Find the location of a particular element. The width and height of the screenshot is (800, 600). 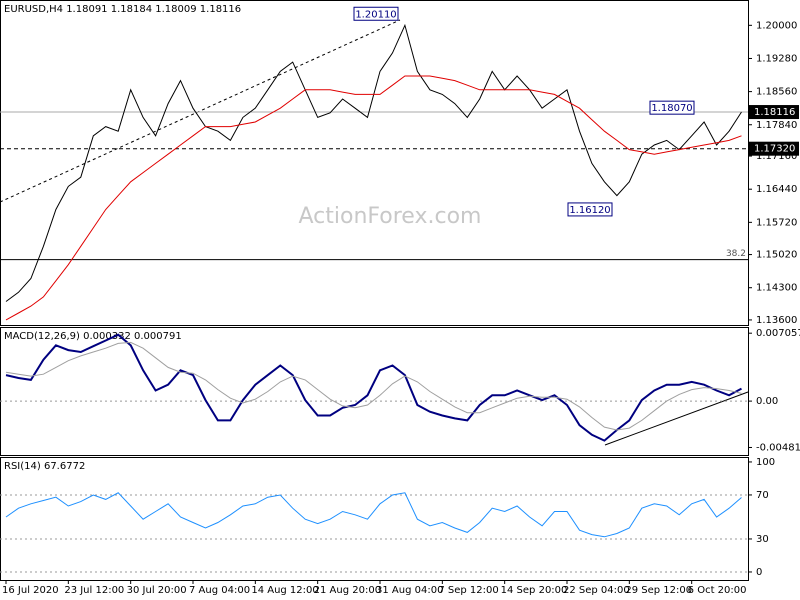

annotation-label: 1.16120 is located at coordinates (589, 210).